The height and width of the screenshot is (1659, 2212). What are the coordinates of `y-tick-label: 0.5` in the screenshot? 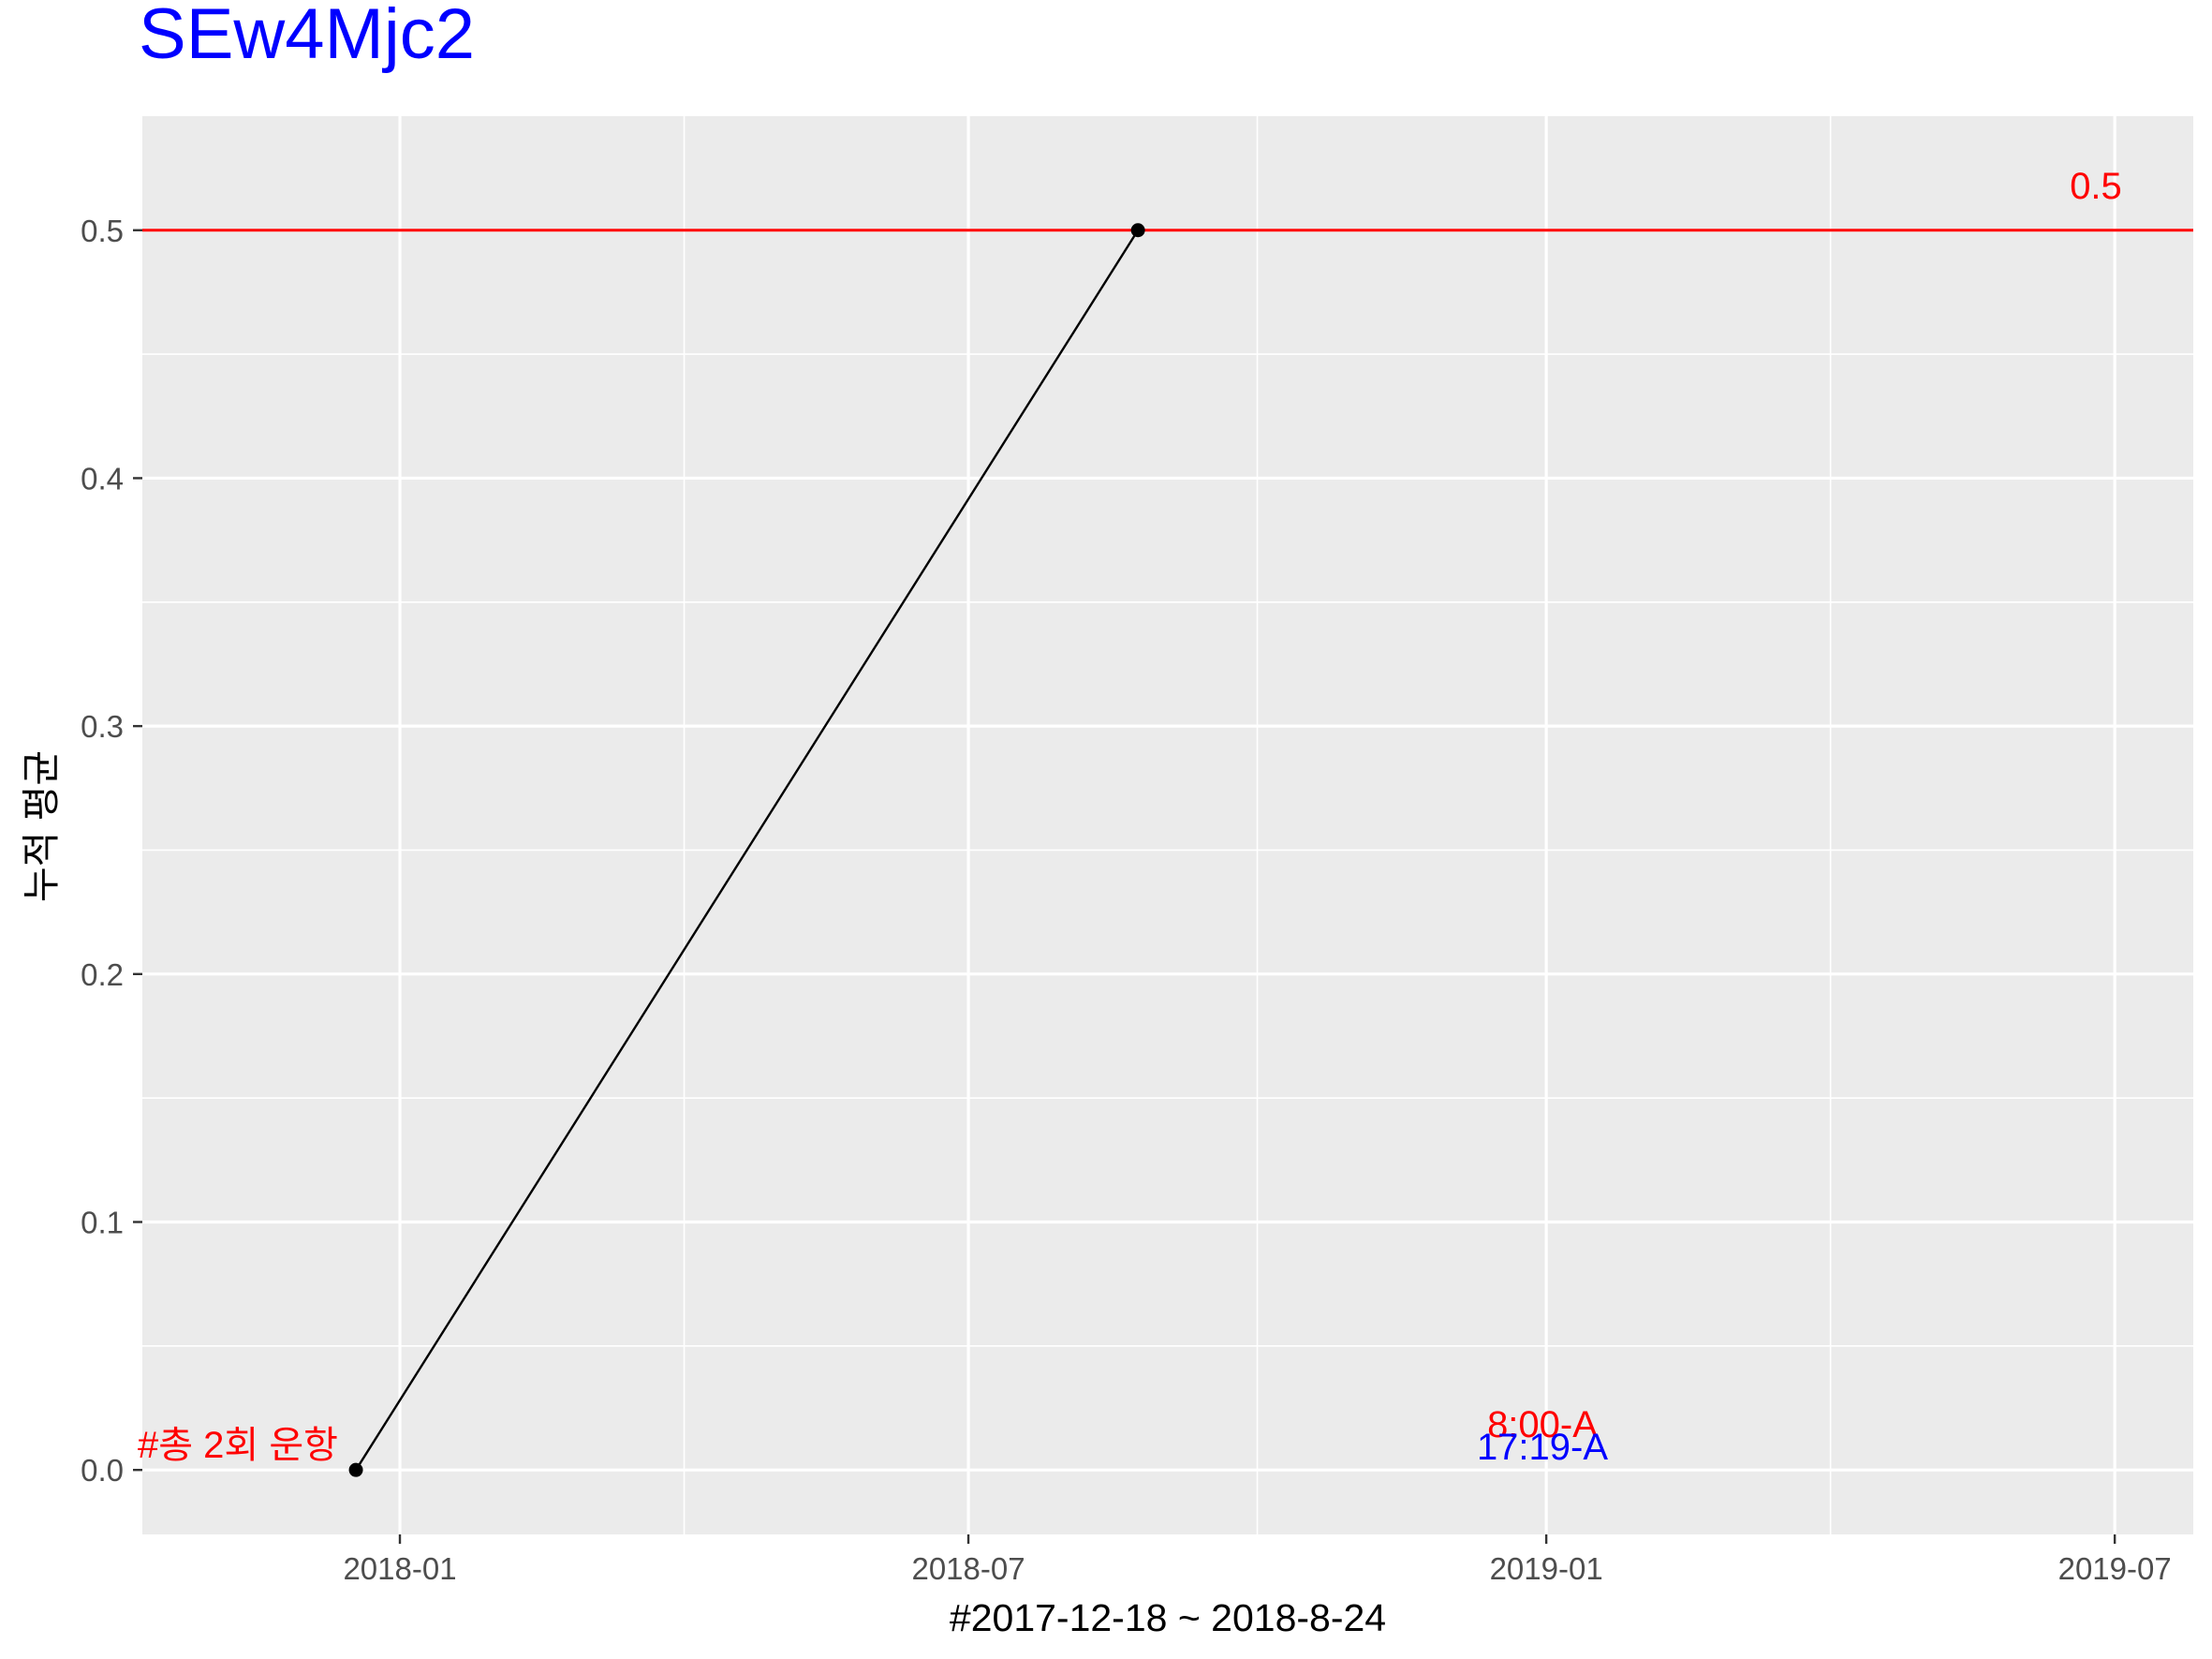 It's located at (102, 231).